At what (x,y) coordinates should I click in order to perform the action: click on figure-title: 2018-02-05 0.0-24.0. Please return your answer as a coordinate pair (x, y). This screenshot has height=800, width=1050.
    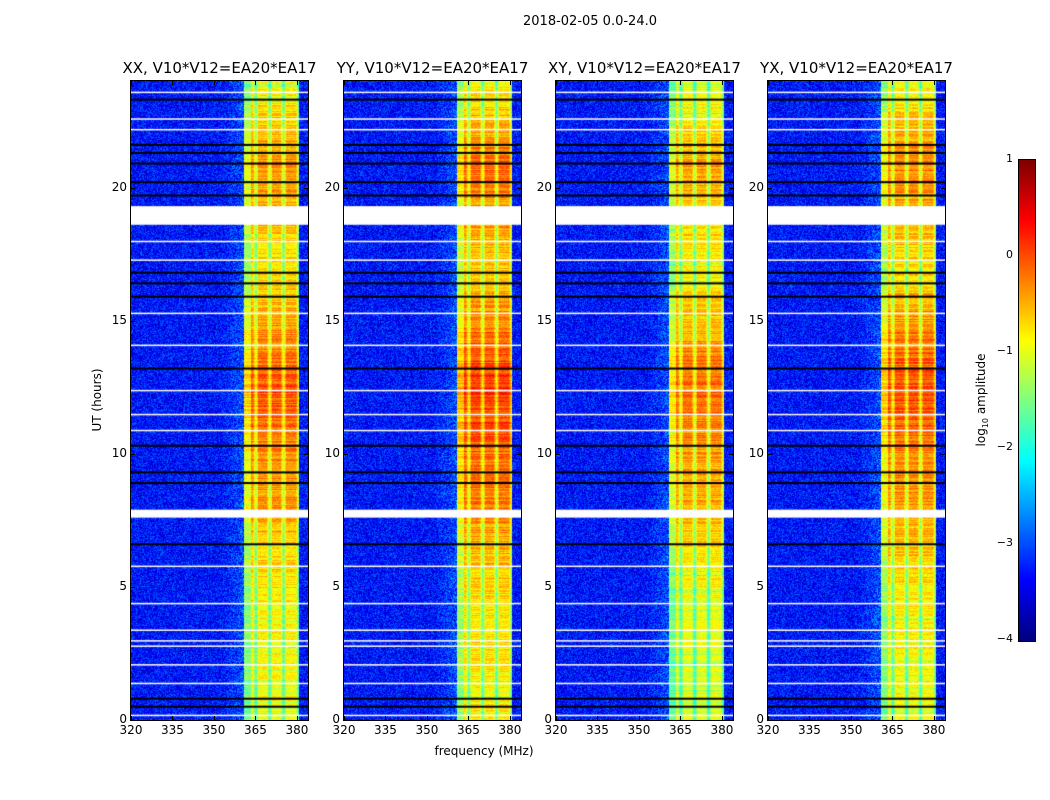
    Looking at the image, I should click on (590, 21).